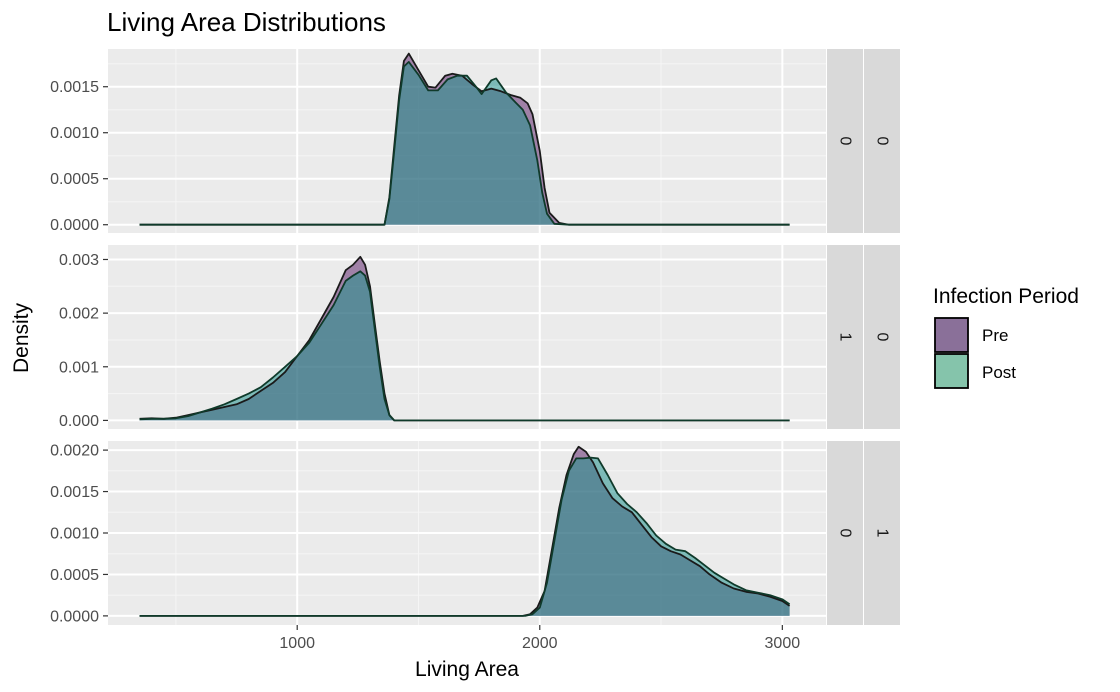 The image size is (1120, 692). What do you see at coordinates (467, 669) in the screenshot?
I see `x-axis-title: Living Area` at bounding box center [467, 669].